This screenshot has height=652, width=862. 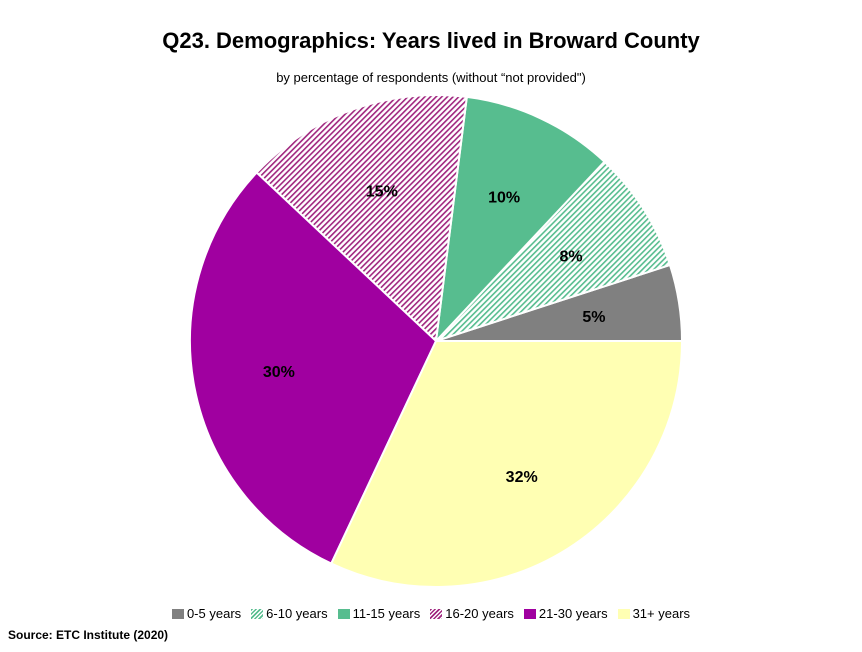 What do you see at coordinates (529, 613) in the screenshot?
I see `legend-swatch-21-30-years` at bounding box center [529, 613].